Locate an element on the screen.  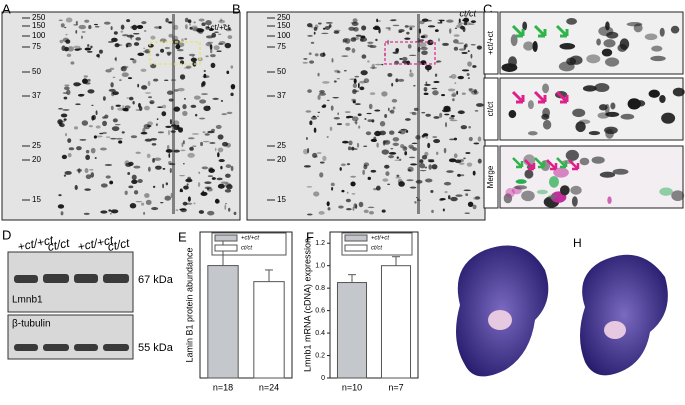
marker-label: 75 is located at coordinates (36, 46).